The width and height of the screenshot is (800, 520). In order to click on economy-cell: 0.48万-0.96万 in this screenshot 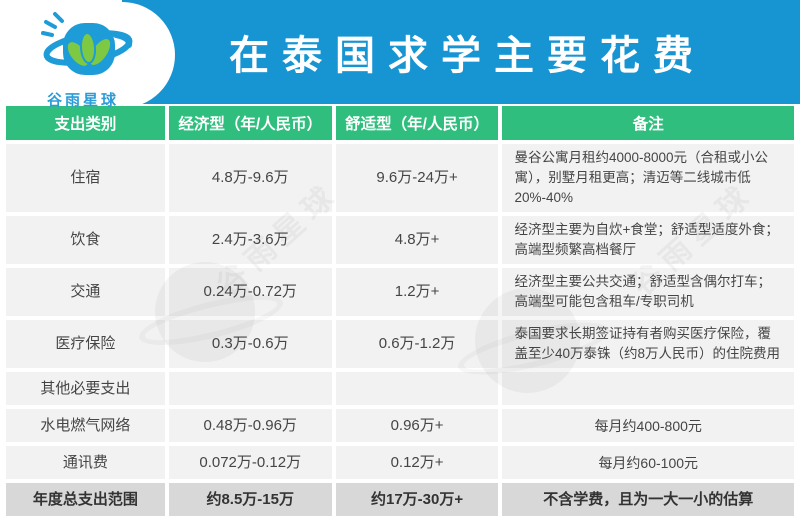, I will do `click(250, 425)`.